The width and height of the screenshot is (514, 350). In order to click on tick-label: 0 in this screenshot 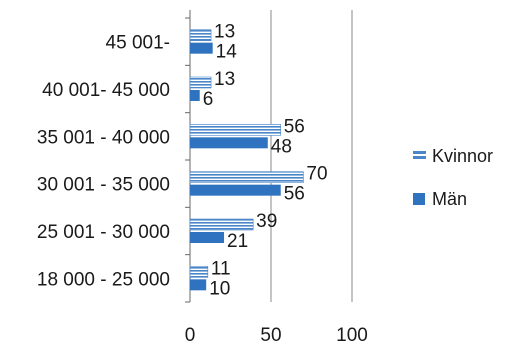, I will do `click(190, 335)`.